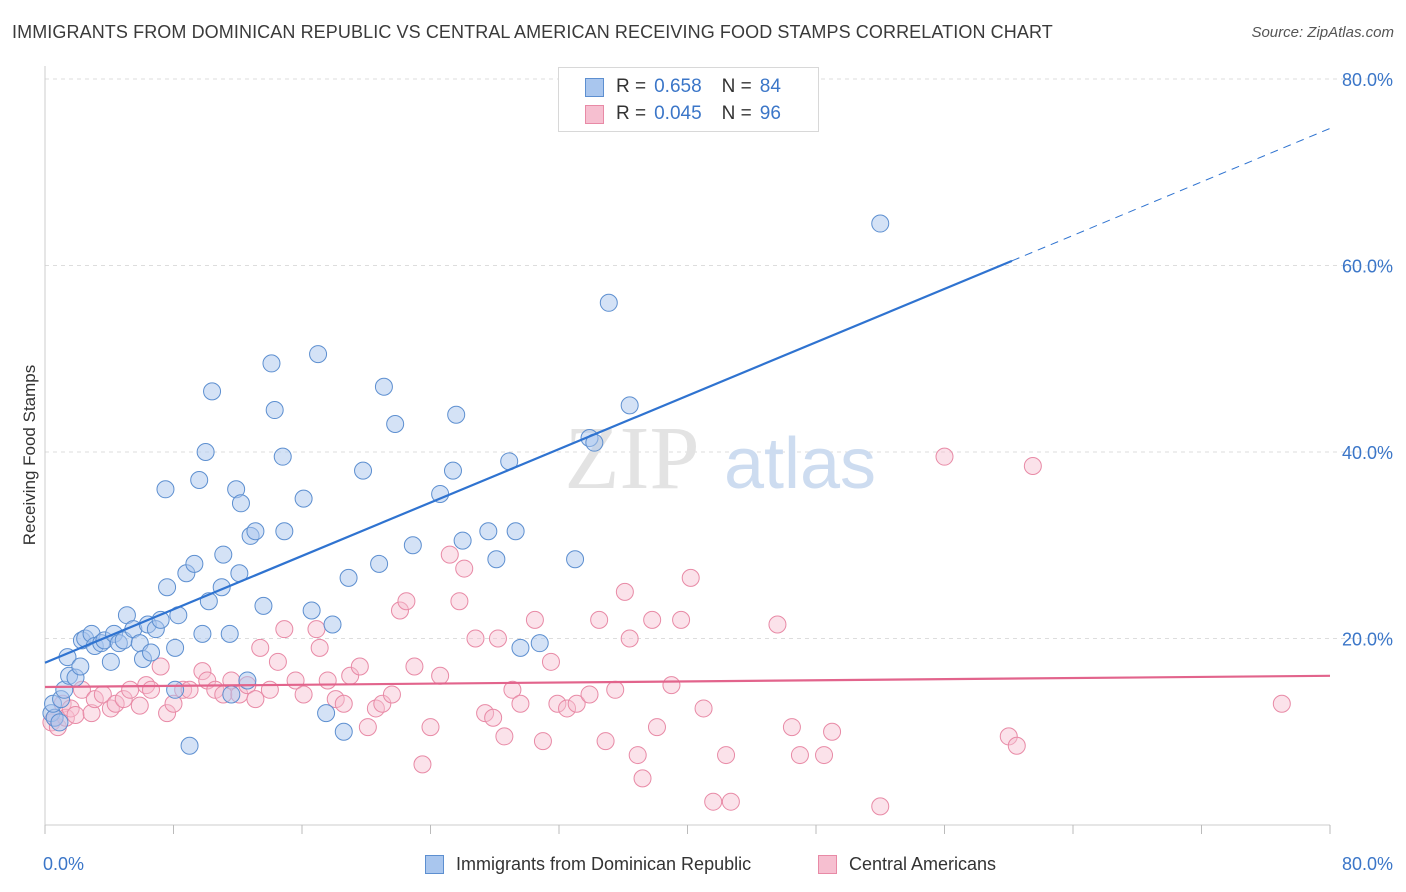 This screenshot has height=892, width=1406. What do you see at coordinates (800, 464) in the screenshot?
I see `watermark-atlas: atlas` at bounding box center [800, 464].